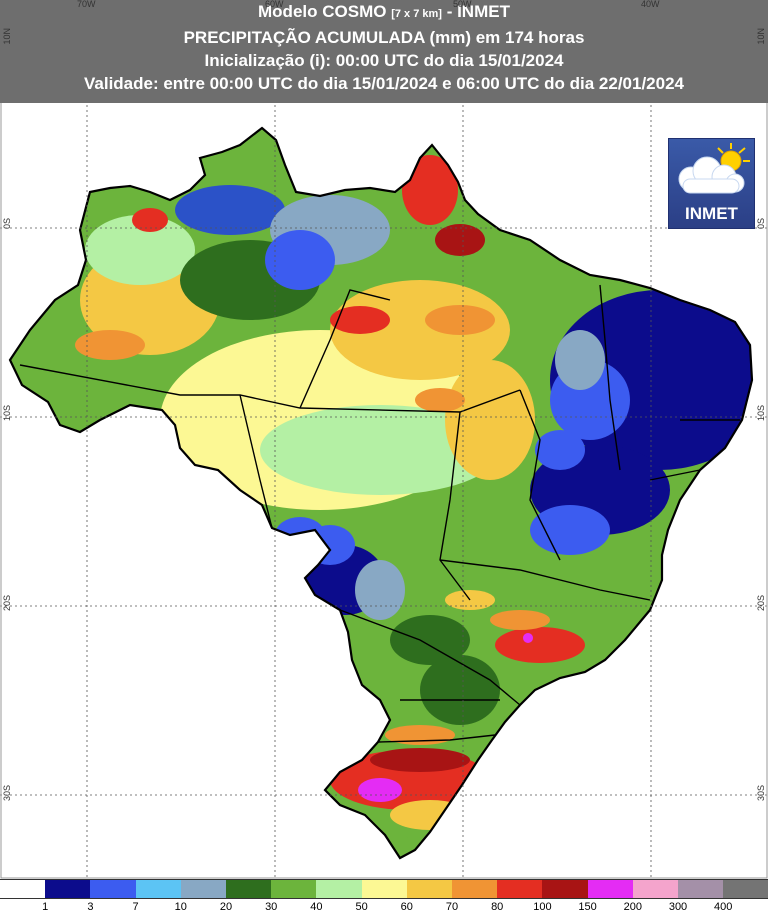 Image resolution: width=768 pixels, height=917 pixels. Describe the element at coordinates (761, 603) in the screenshot. I see `lat-label-right-20s: 20S` at that location.